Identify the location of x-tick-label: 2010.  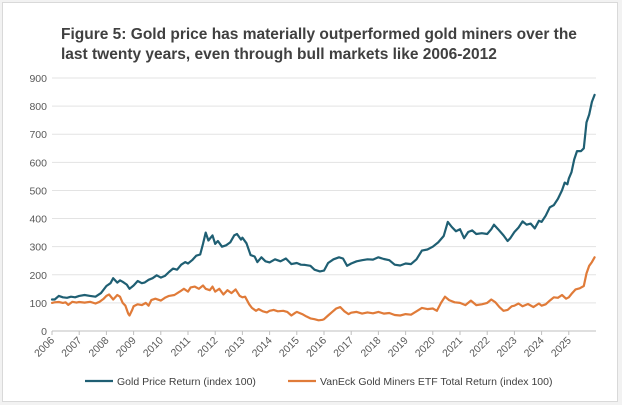
(153, 347).